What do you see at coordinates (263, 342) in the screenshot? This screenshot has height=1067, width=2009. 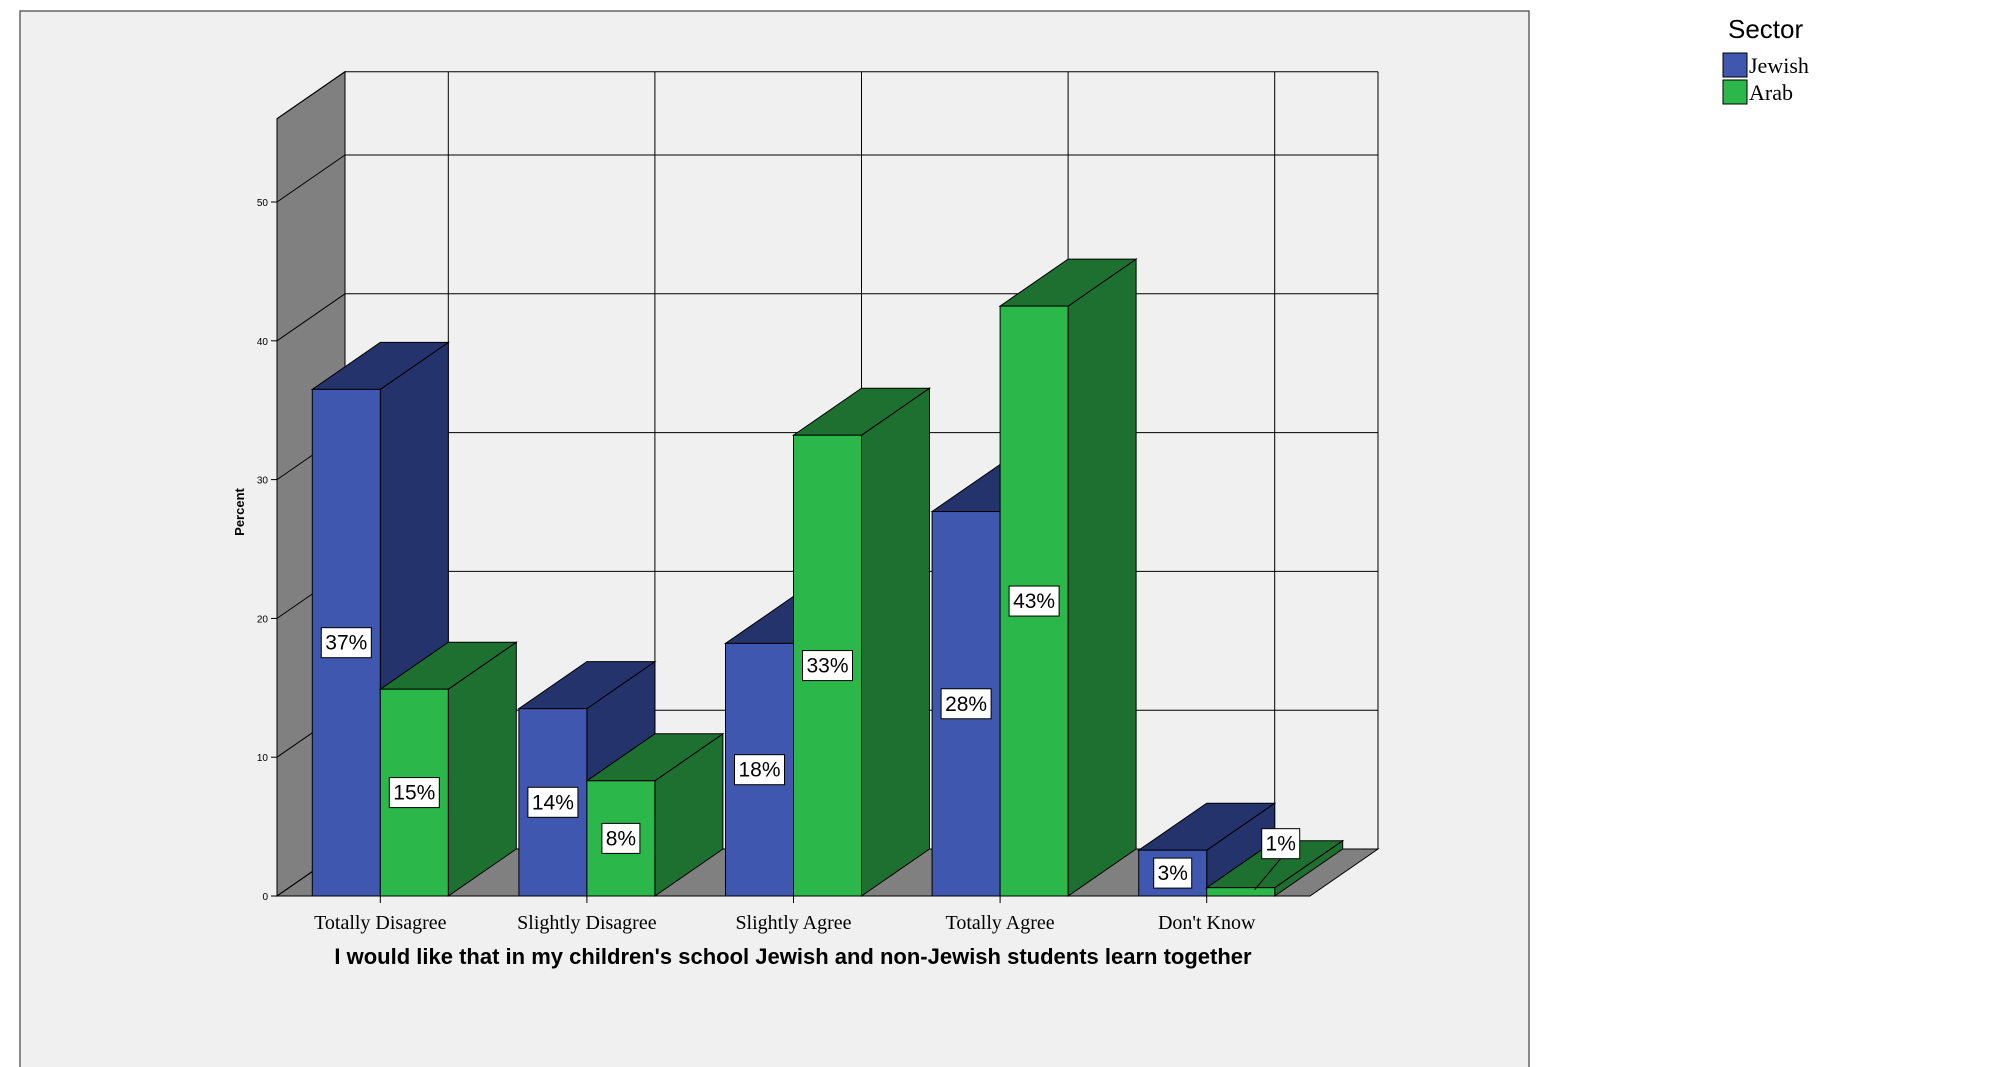 I see `y-tick-label: 40` at bounding box center [263, 342].